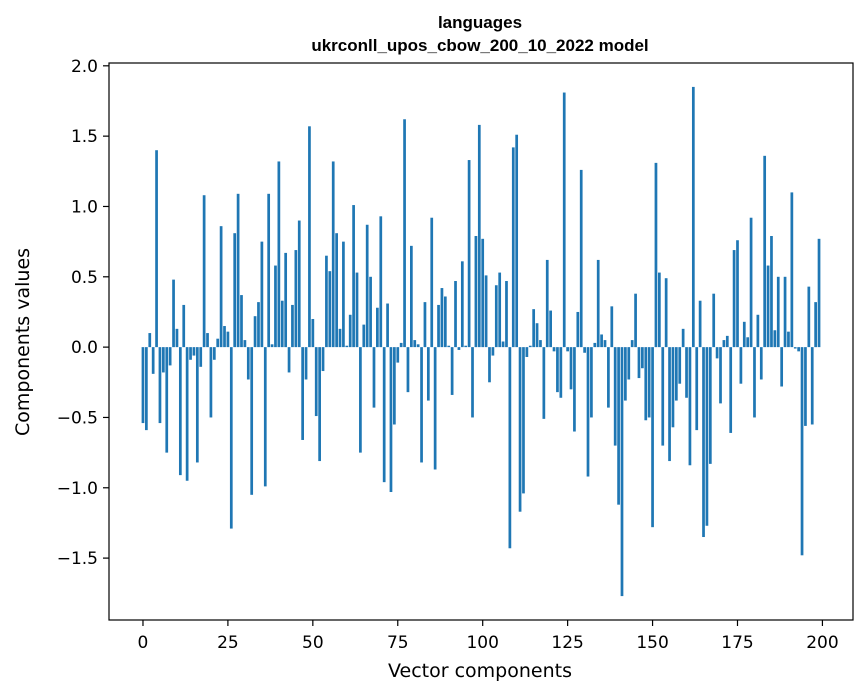 The width and height of the screenshot is (867, 696). What do you see at coordinates (84, 207) in the screenshot?
I see `y-tick-label: 1.0` at bounding box center [84, 207].